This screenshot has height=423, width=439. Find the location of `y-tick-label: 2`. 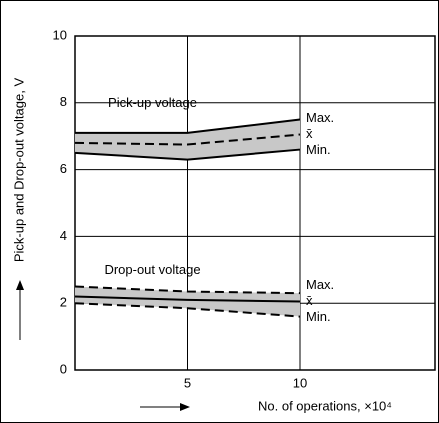

y-tick-label: 2 is located at coordinates (63, 302).